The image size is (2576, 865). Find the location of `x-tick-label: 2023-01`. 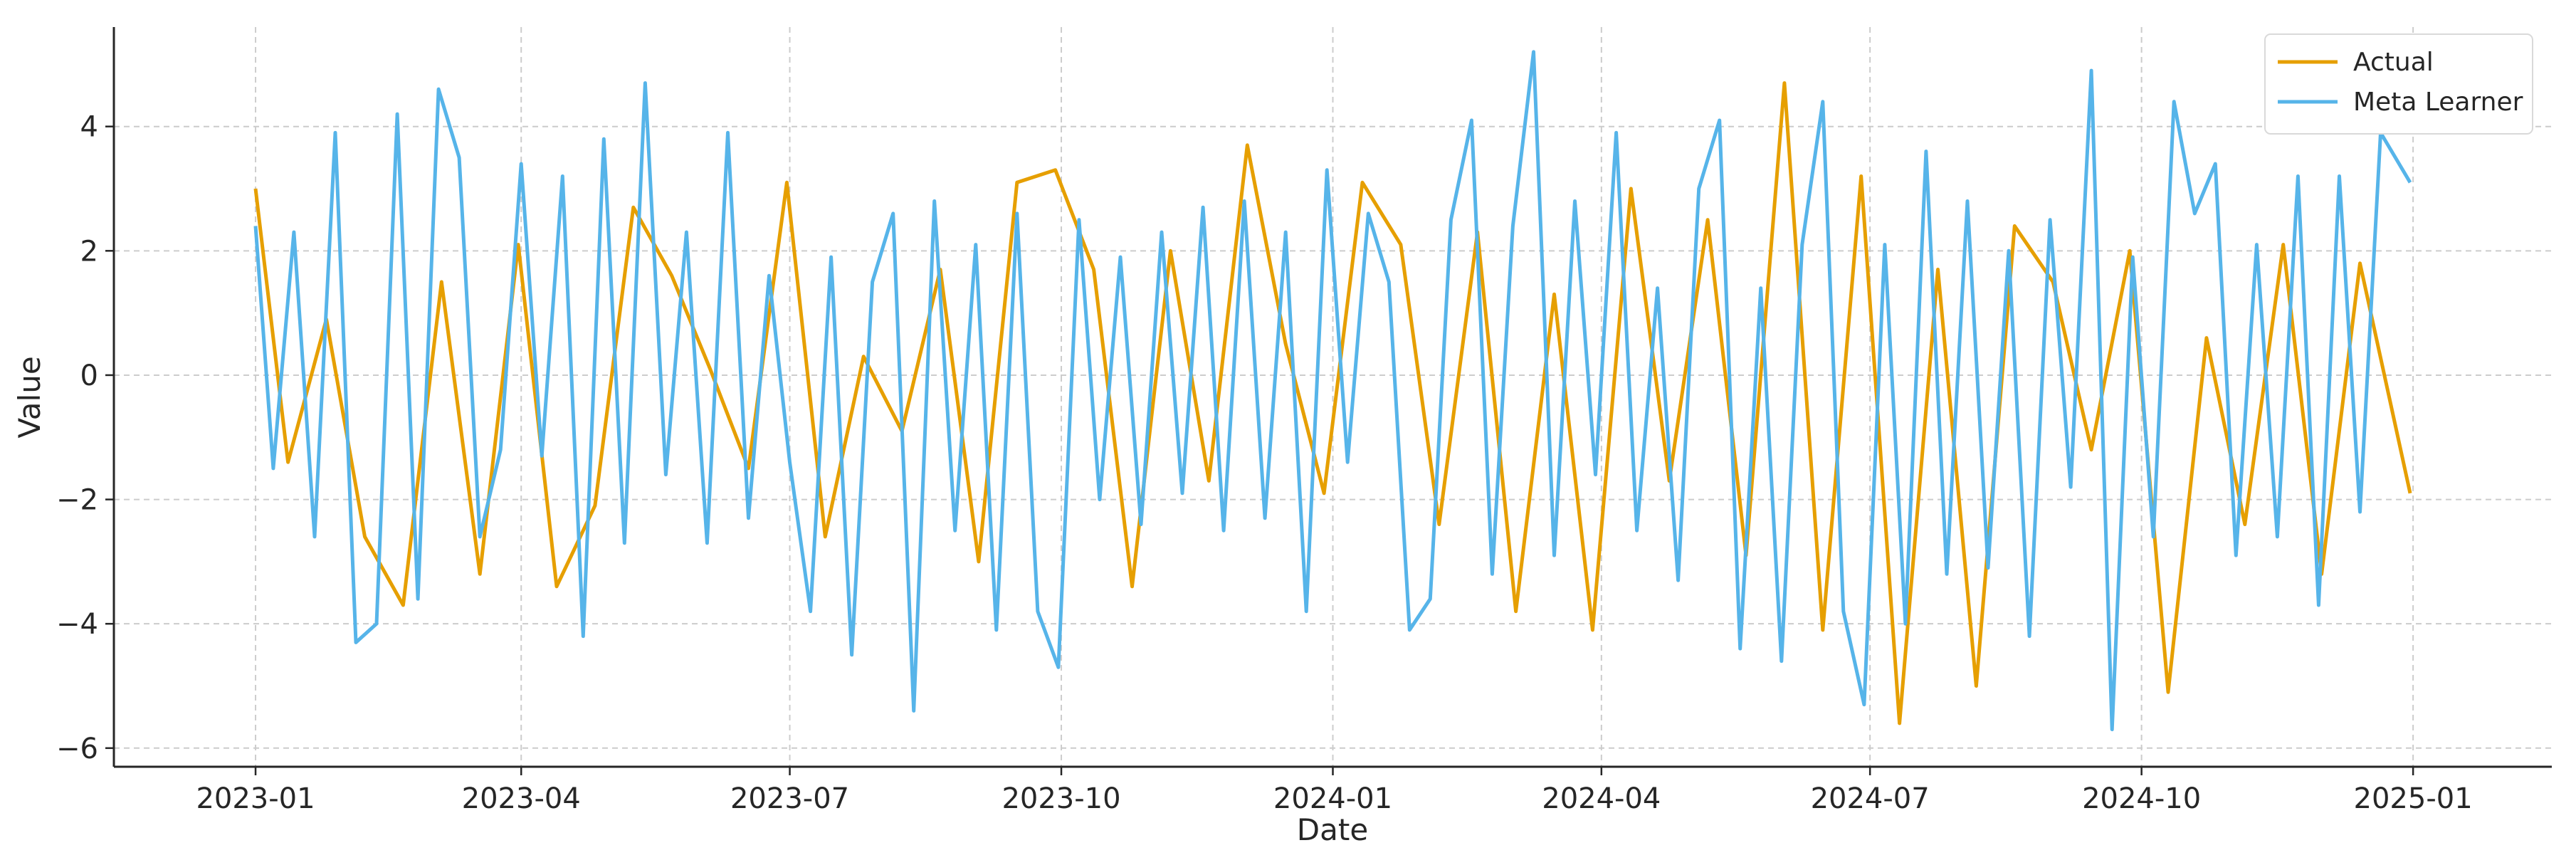

x-tick-label: 2023-01 is located at coordinates (255, 798).